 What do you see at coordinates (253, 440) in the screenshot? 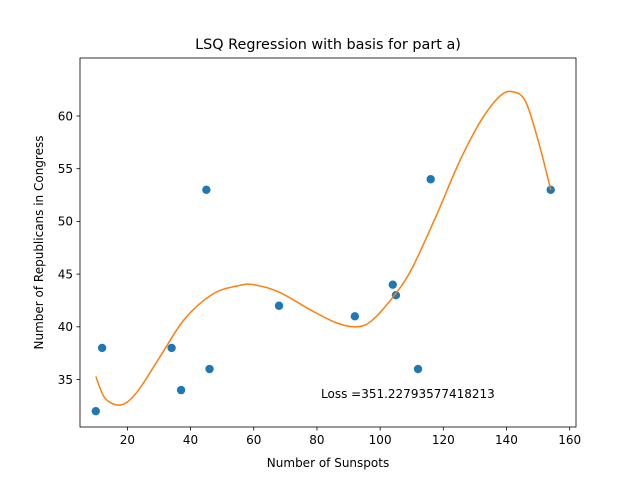
I see `x-tick-label: 60` at bounding box center [253, 440].